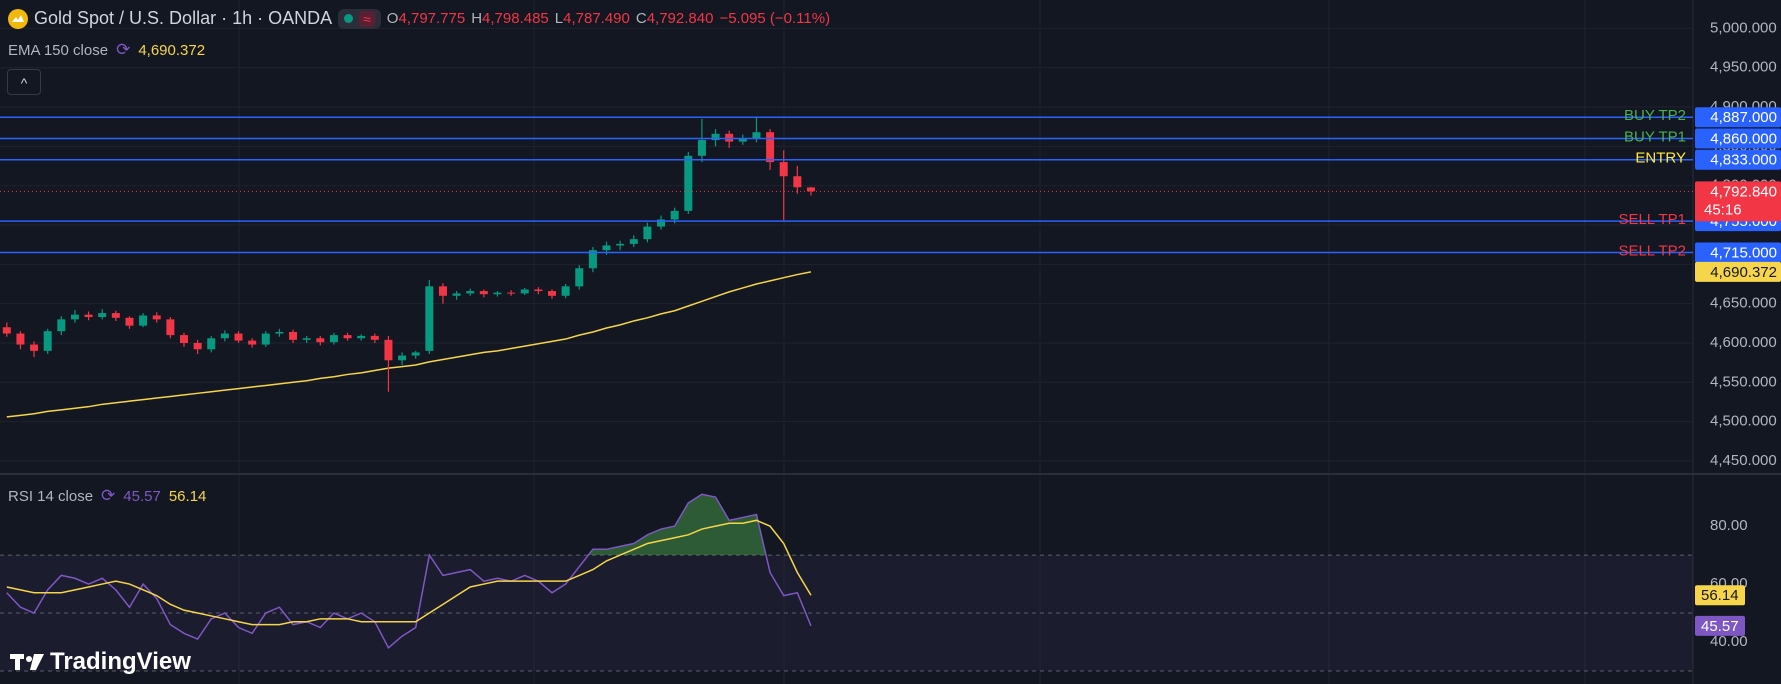 The height and width of the screenshot is (684, 1781). What do you see at coordinates (1743, 160) in the screenshot?
I see `level-tag-label: 4,833.000` at bounding box center [1743, 160].